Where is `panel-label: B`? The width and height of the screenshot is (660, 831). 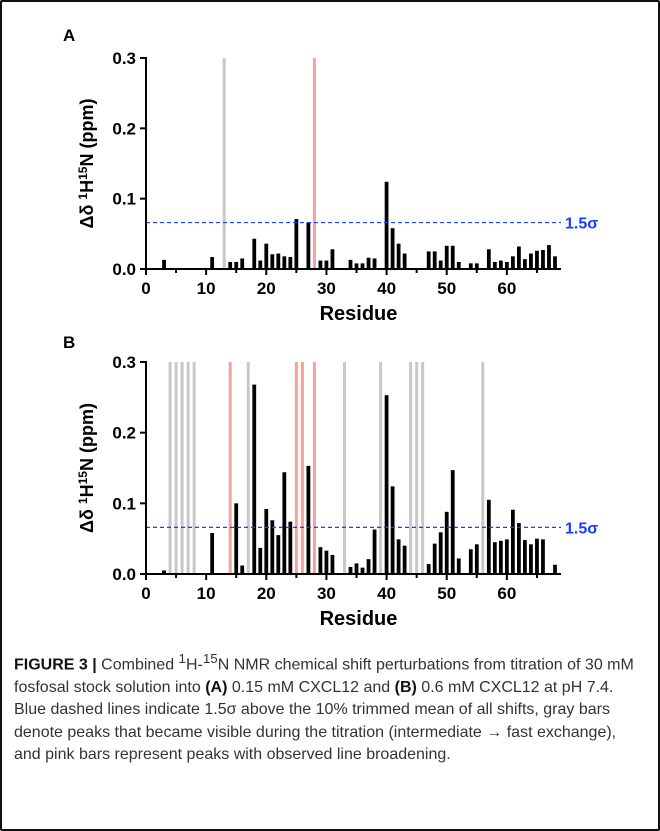 panel-label: B is located at coordinates (69, 342).